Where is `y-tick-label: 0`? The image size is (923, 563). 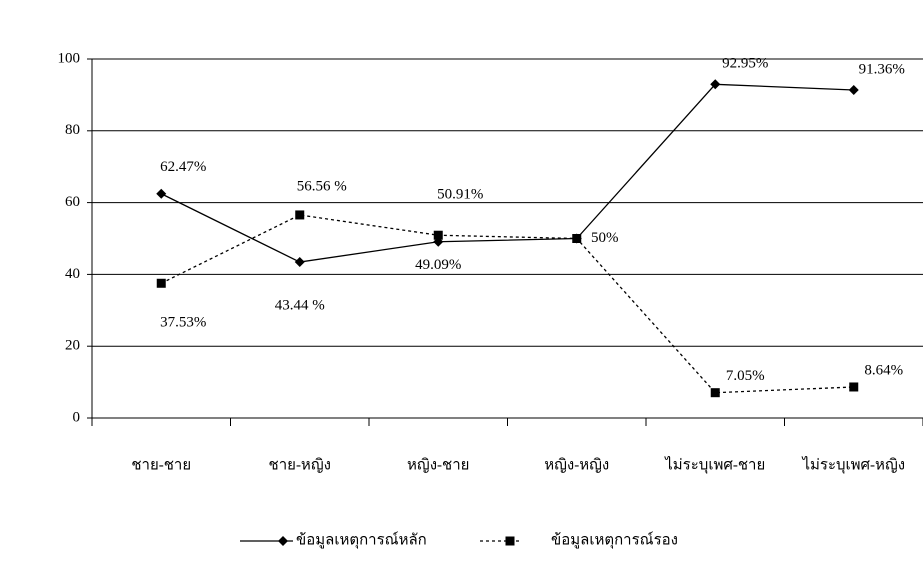
y-tick-label: 0 is located at coordinates (77, 417).